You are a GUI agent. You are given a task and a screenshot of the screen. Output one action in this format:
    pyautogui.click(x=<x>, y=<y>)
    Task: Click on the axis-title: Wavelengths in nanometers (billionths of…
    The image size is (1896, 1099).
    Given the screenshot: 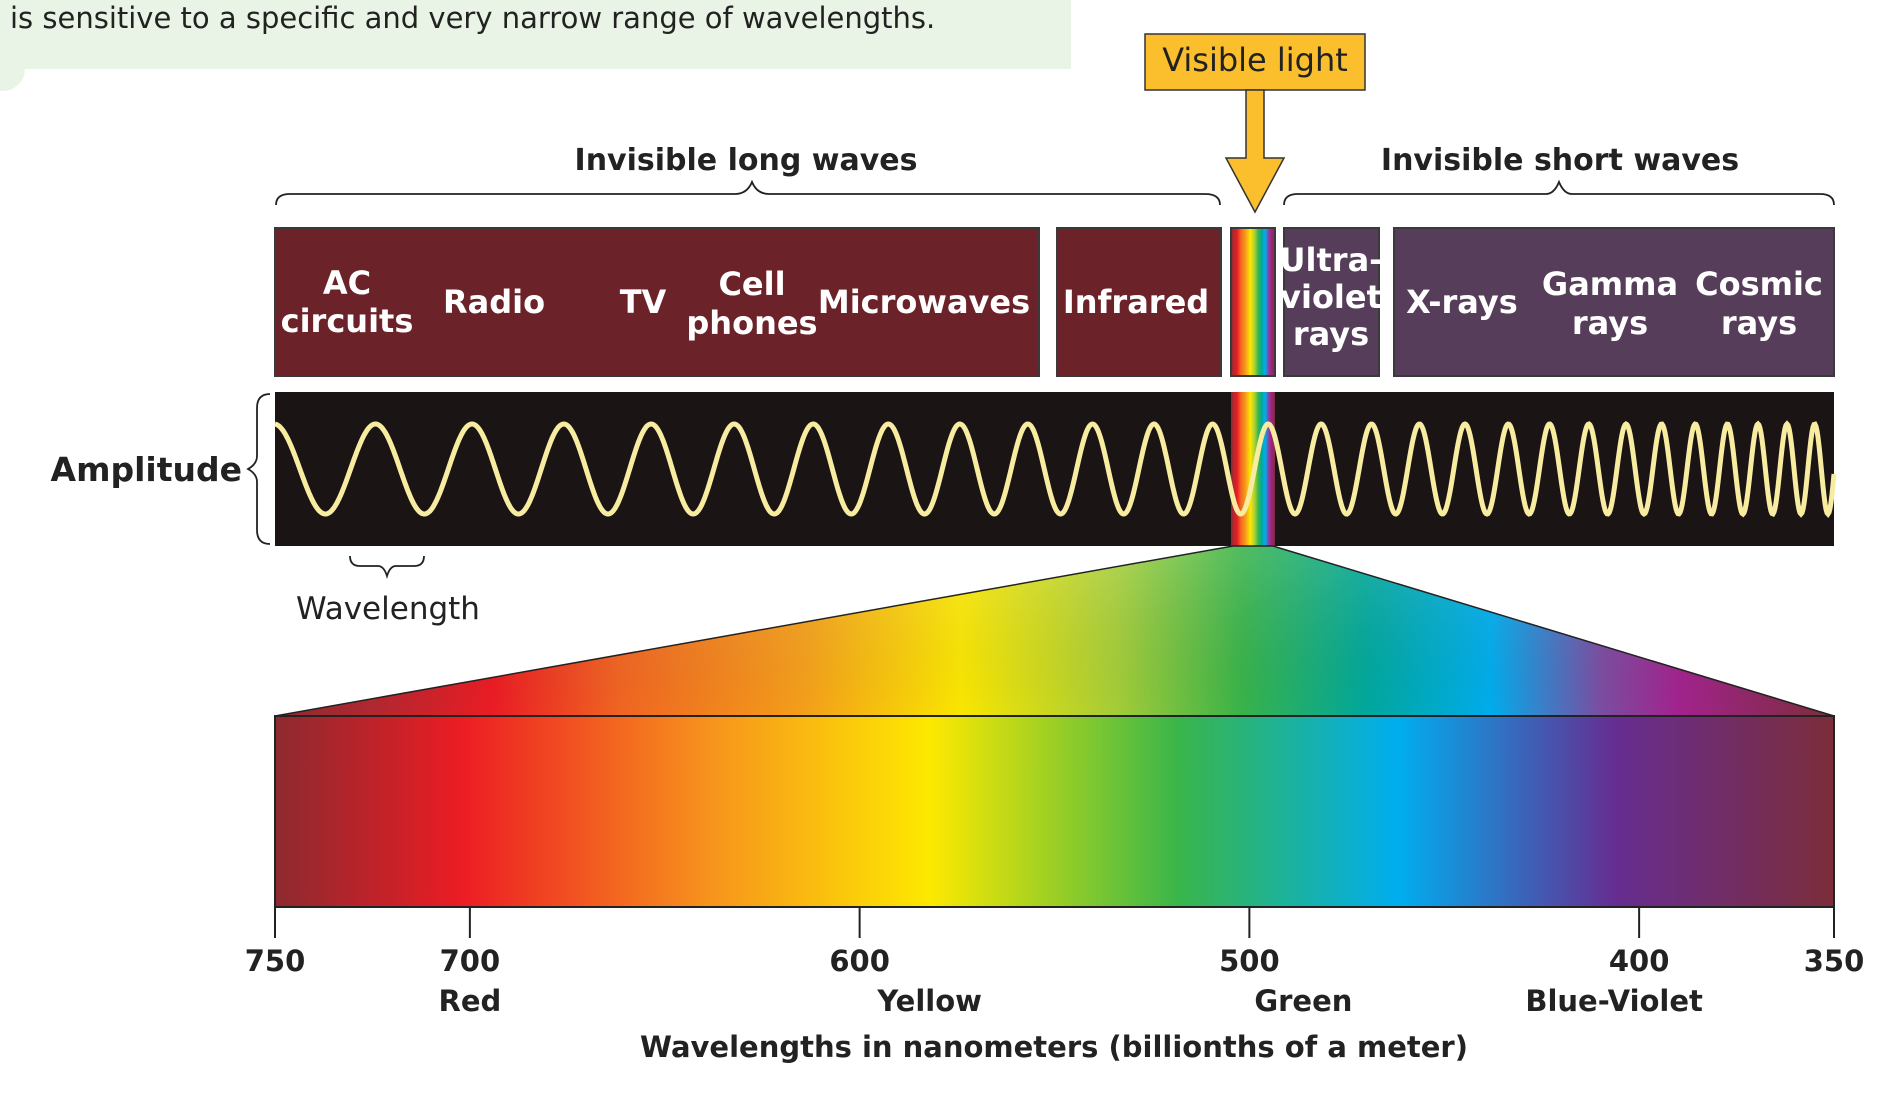 What is the action you would take?
    pyautogui.click(x=1054, y=1047)
    